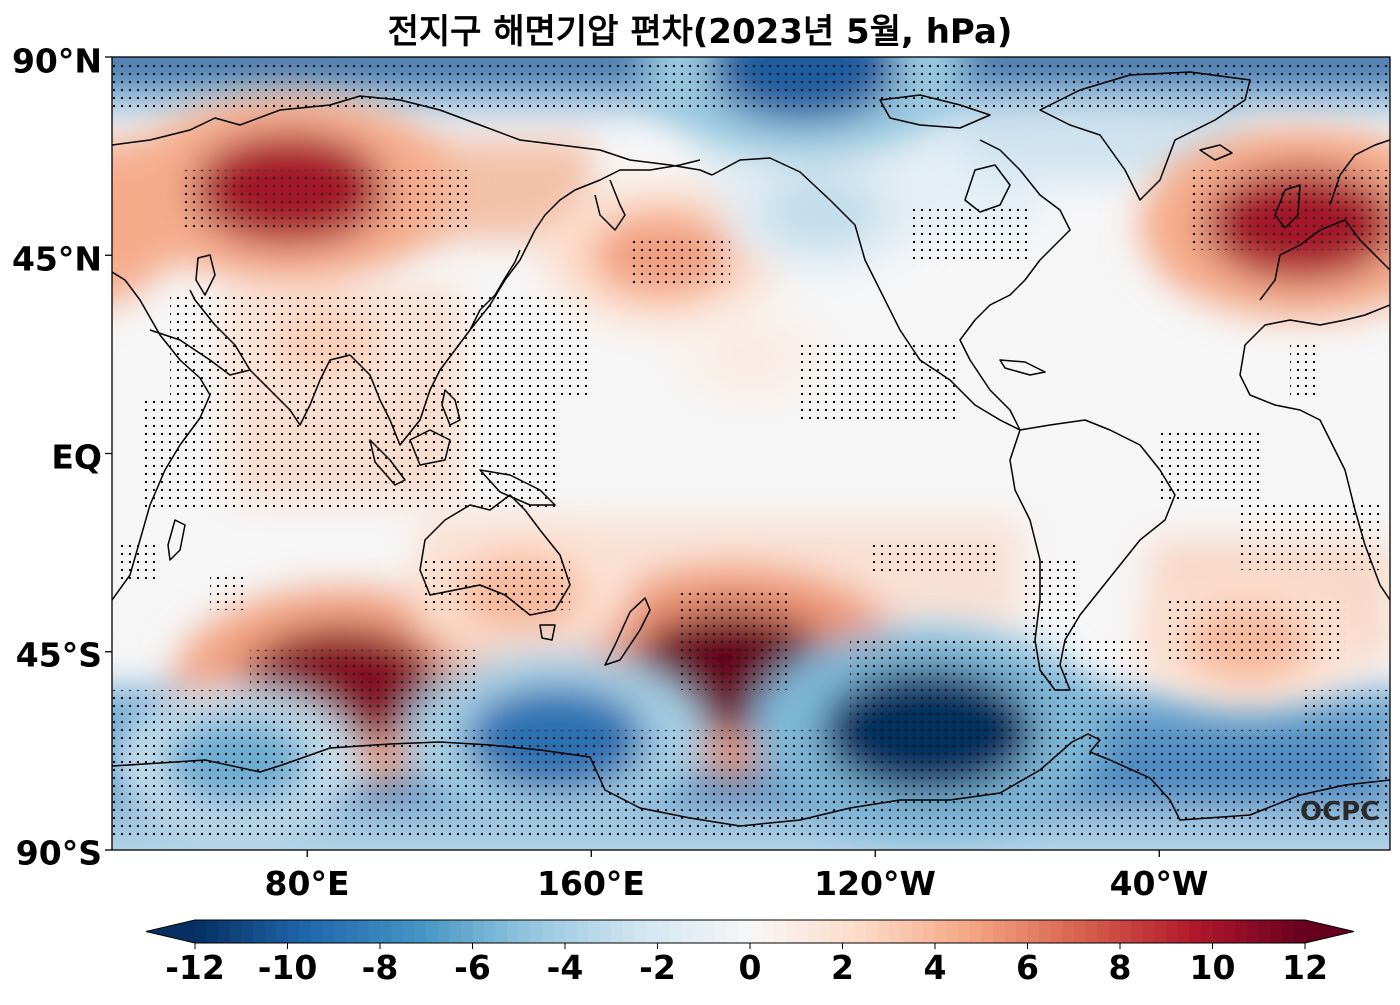  What do you see at coordinates (149, 224) in the screenshot?
I see `anomaly-center-halo` at bounding box center [149, 224].